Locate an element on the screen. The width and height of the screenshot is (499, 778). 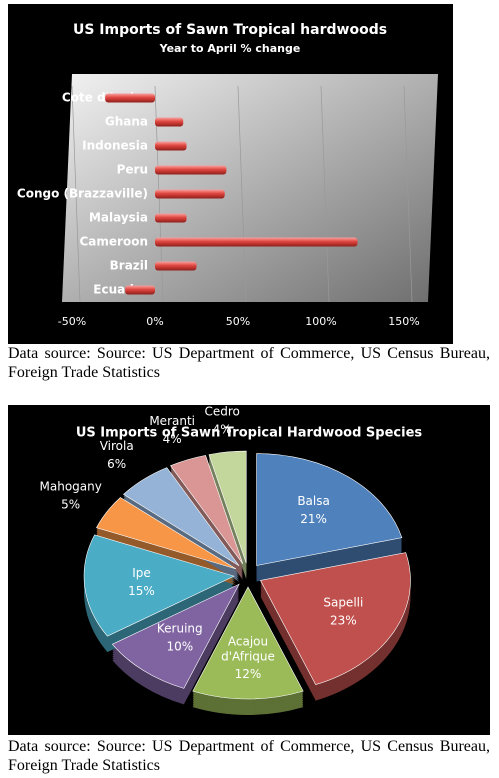
chart-subtitle: Year to April % change is located at coordinates (230, 48).